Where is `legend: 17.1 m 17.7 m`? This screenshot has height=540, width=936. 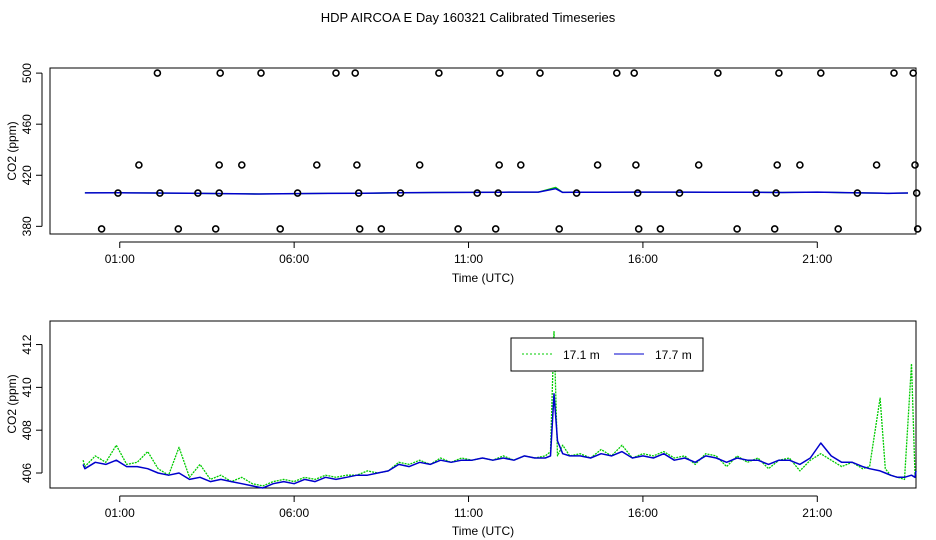
legend: 17.1 m 17.7 m is located at coordinates (607, 354).